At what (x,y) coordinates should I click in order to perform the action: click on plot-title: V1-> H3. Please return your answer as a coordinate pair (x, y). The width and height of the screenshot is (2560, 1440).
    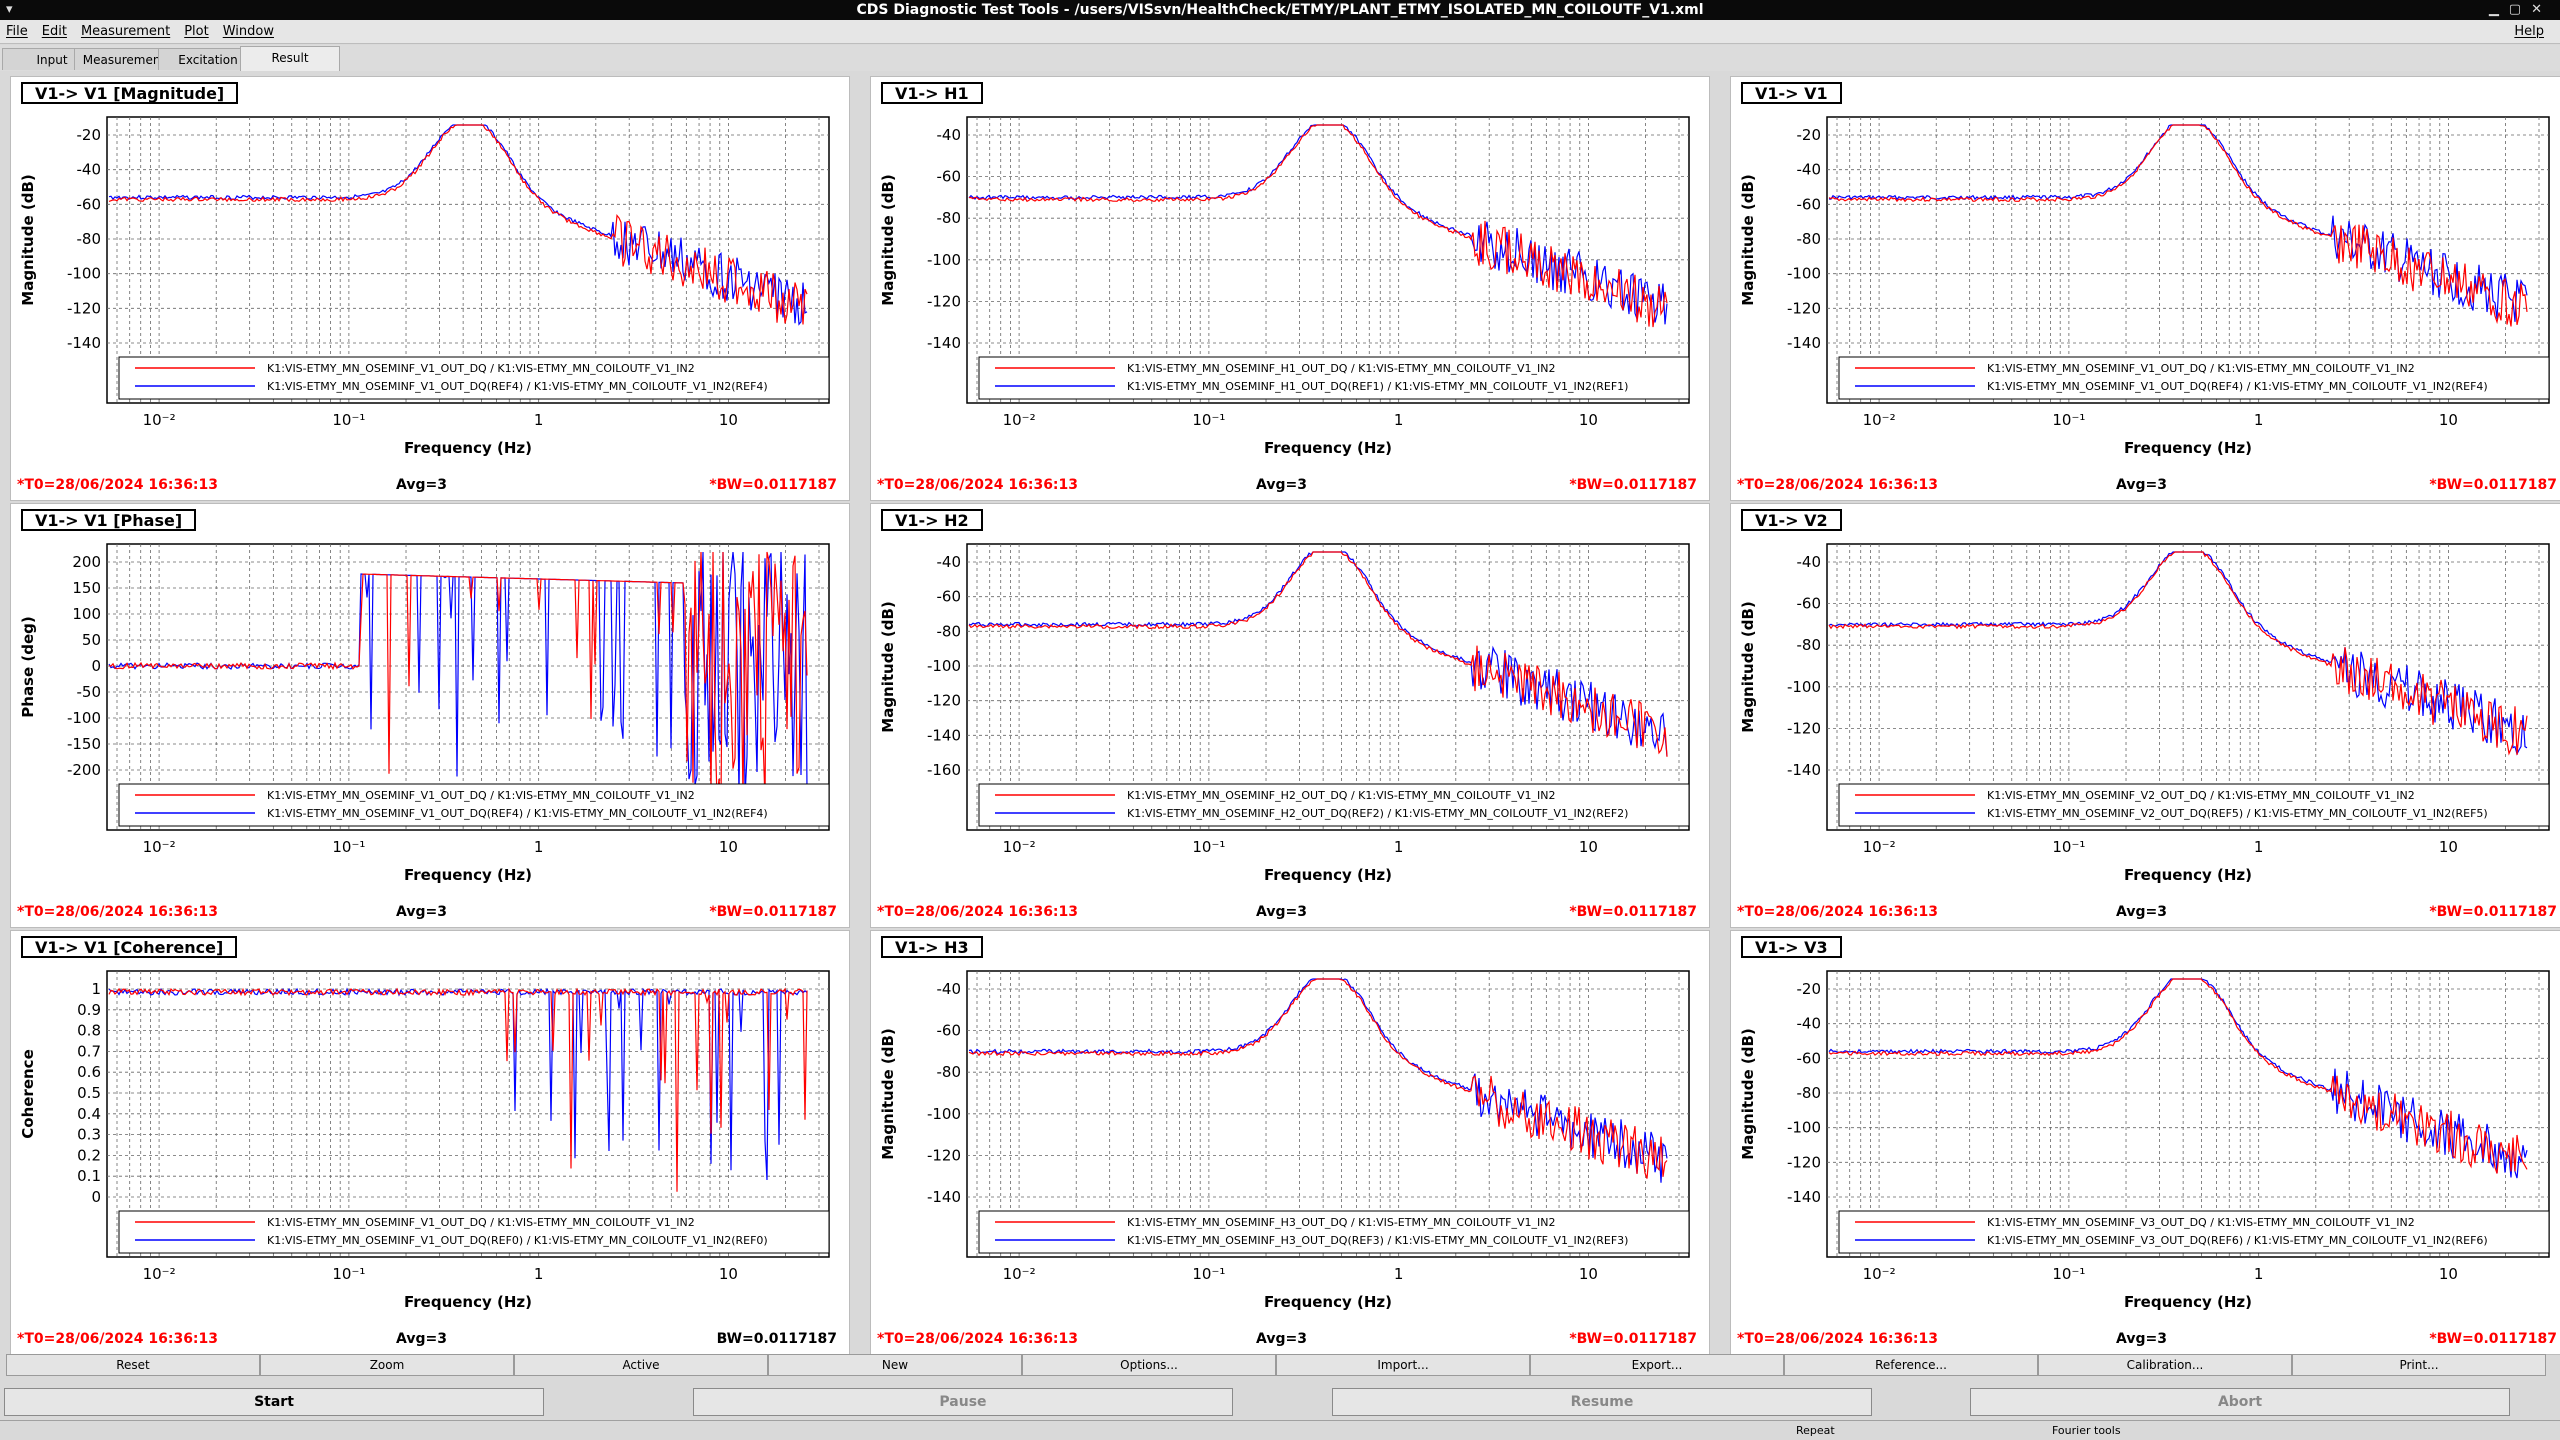
    Looking at the image, I should click on (932, 947).